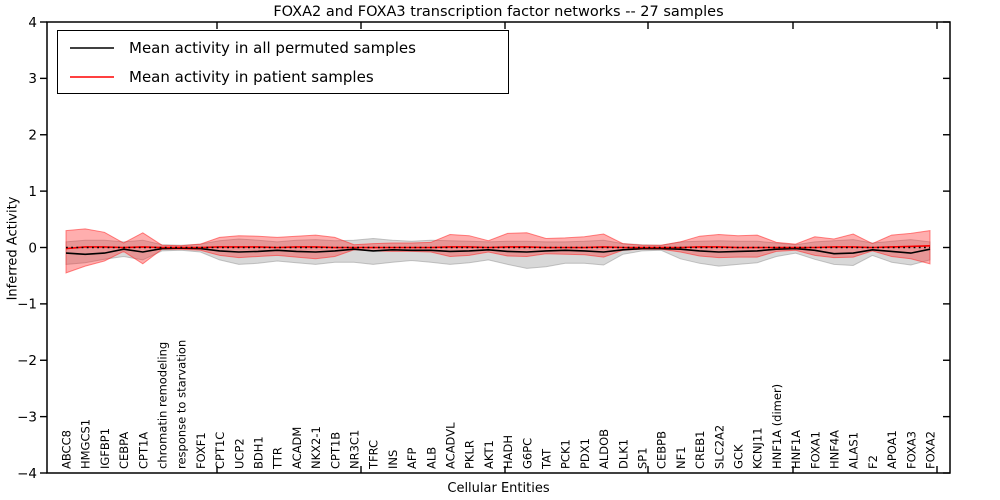 Image resolution: width=1000 pixels, height=500 pixels. I want to click on x-tick-label: DLK1, so click(623, 454).